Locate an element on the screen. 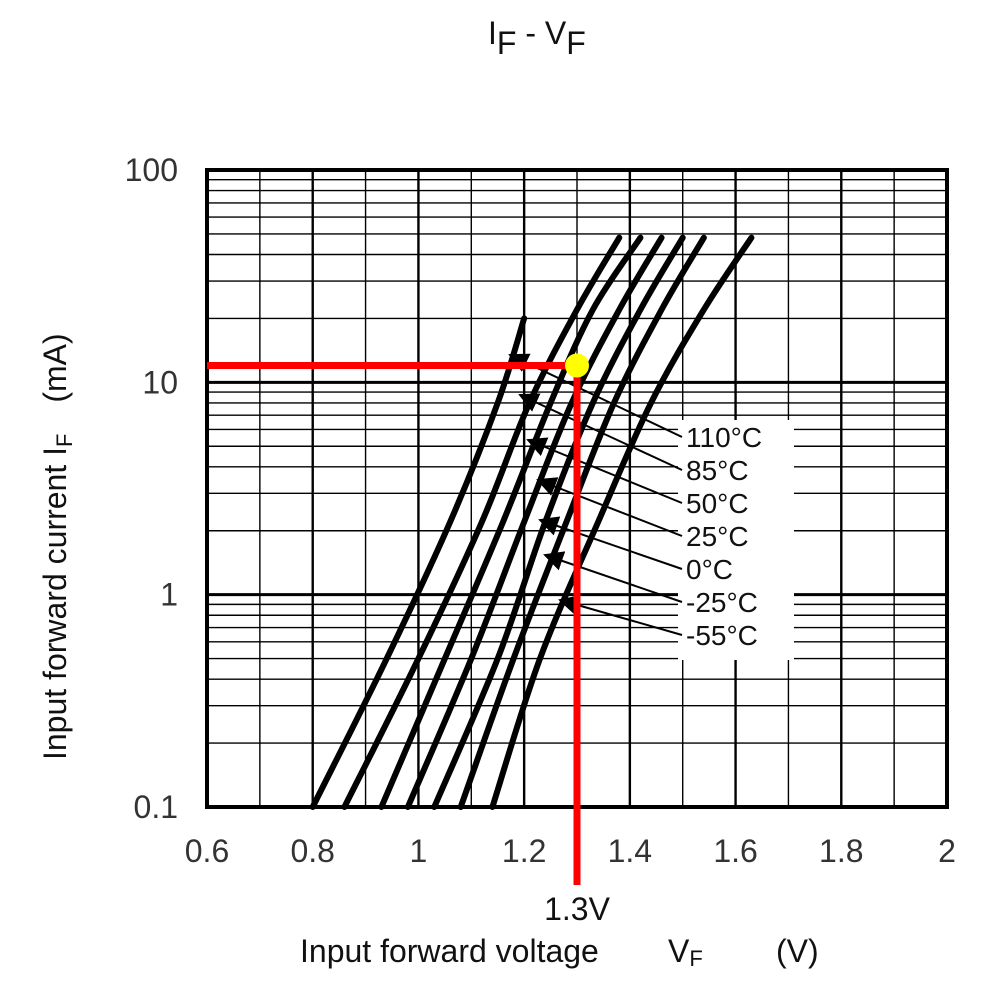  x-tick-label: 1.6 is located at coordinates (735, 851).